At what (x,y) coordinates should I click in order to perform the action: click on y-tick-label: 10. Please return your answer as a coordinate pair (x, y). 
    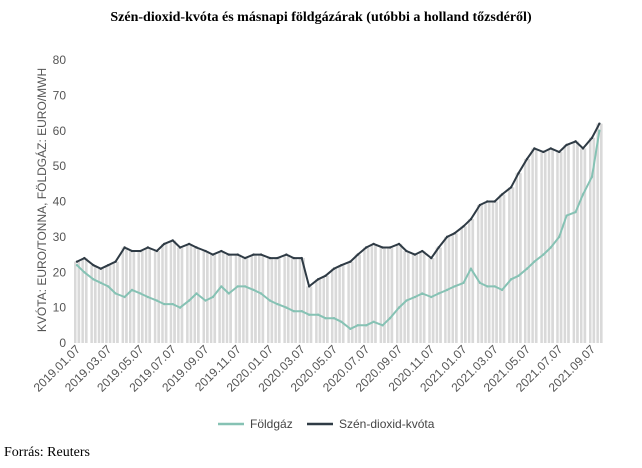
    Looking at the image, I should click on (60, 308).